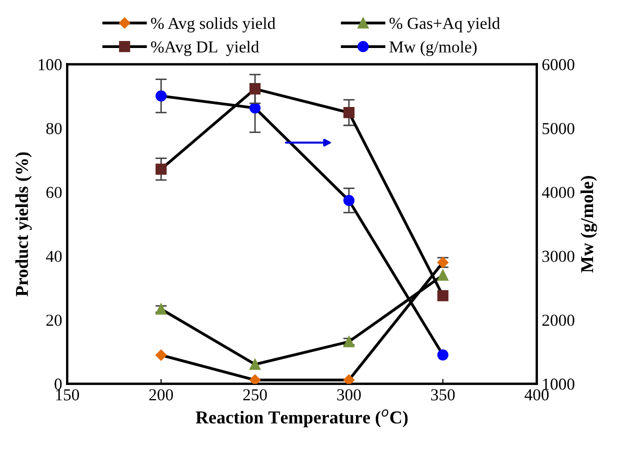 This screenshot has width=622, height=450. What do you see at coordinates (54, 320) in the screenshot?
I see `y-tick-label: 20` at bounding box center [54, 320].